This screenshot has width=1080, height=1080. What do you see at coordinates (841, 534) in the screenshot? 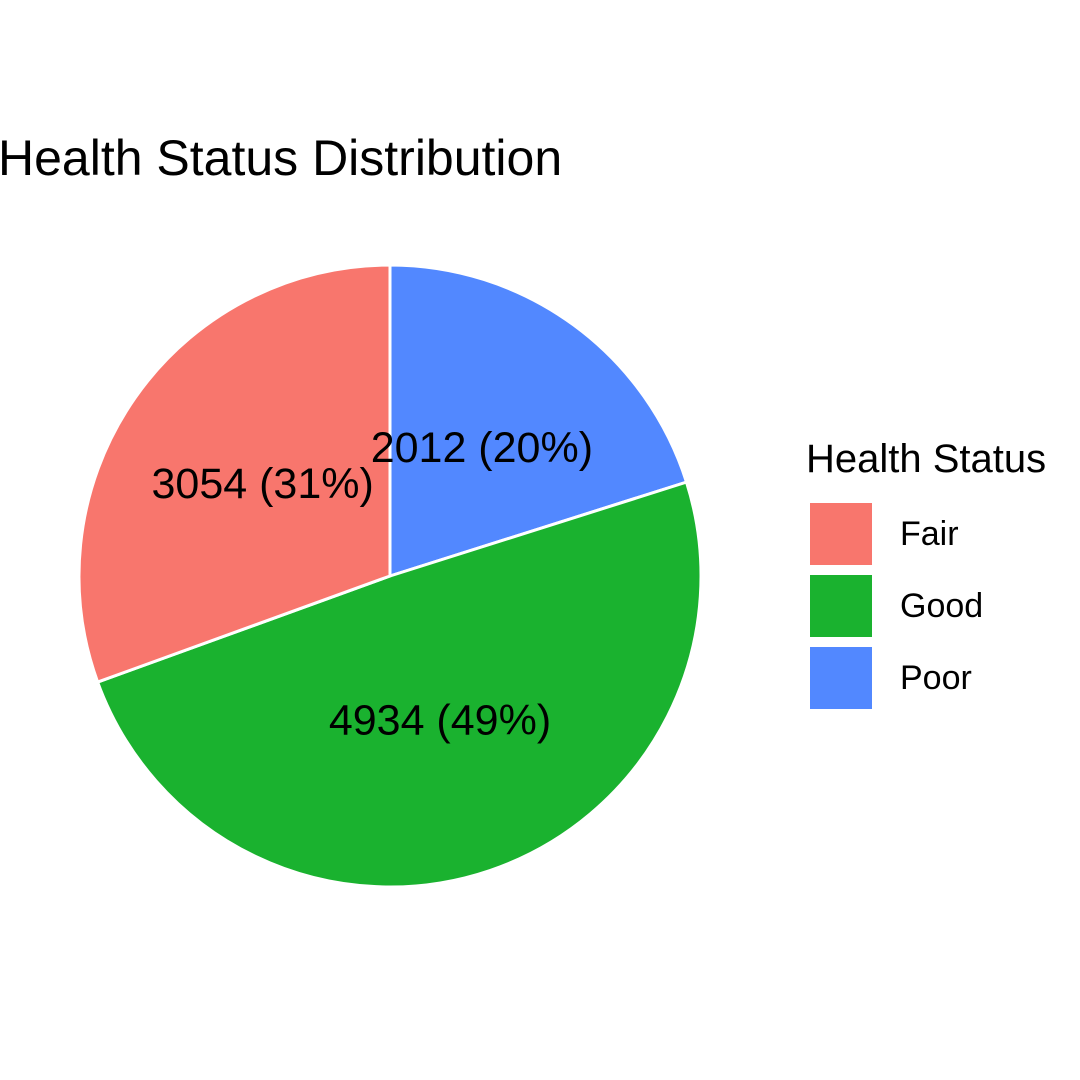
I see `legend-swatch-fair` at bounding box center [841, 534].